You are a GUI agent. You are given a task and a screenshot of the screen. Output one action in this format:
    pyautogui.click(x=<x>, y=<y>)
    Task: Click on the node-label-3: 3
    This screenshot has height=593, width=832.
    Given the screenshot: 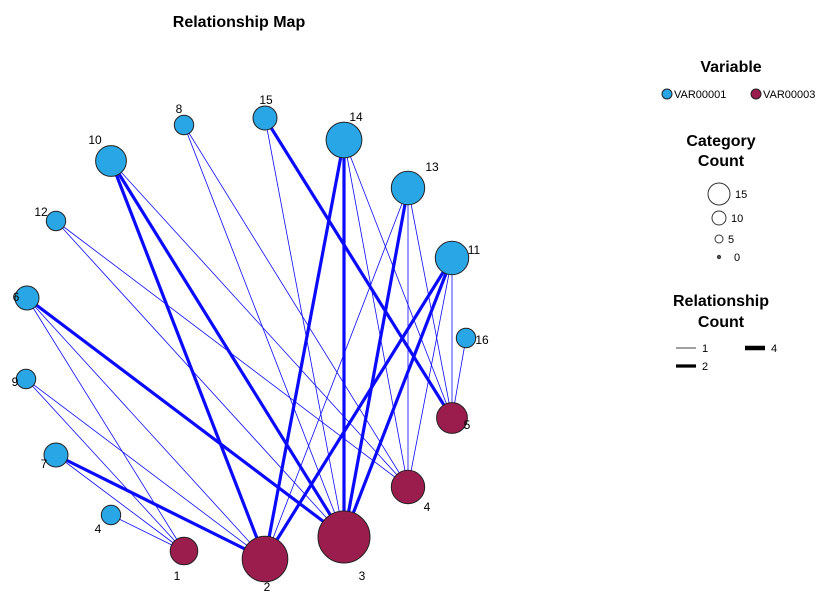 What is the action you would take?
    pyautogui.click(x=362, y=576)
    